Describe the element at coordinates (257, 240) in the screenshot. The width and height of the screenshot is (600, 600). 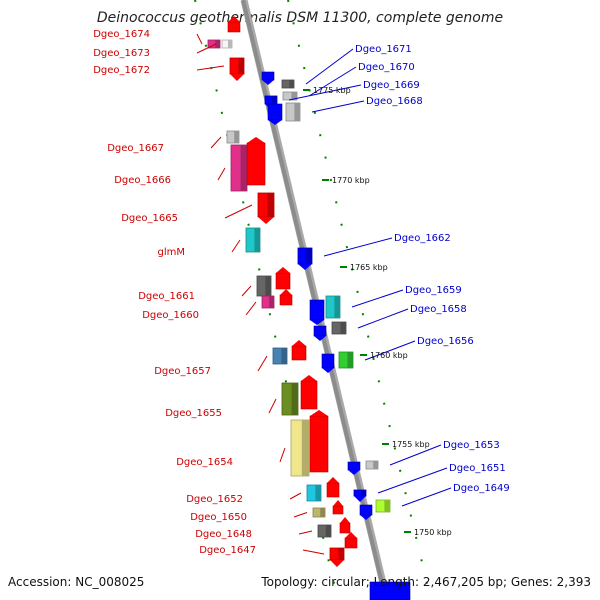
I see `forward-gene-shade-glmm` at that location.